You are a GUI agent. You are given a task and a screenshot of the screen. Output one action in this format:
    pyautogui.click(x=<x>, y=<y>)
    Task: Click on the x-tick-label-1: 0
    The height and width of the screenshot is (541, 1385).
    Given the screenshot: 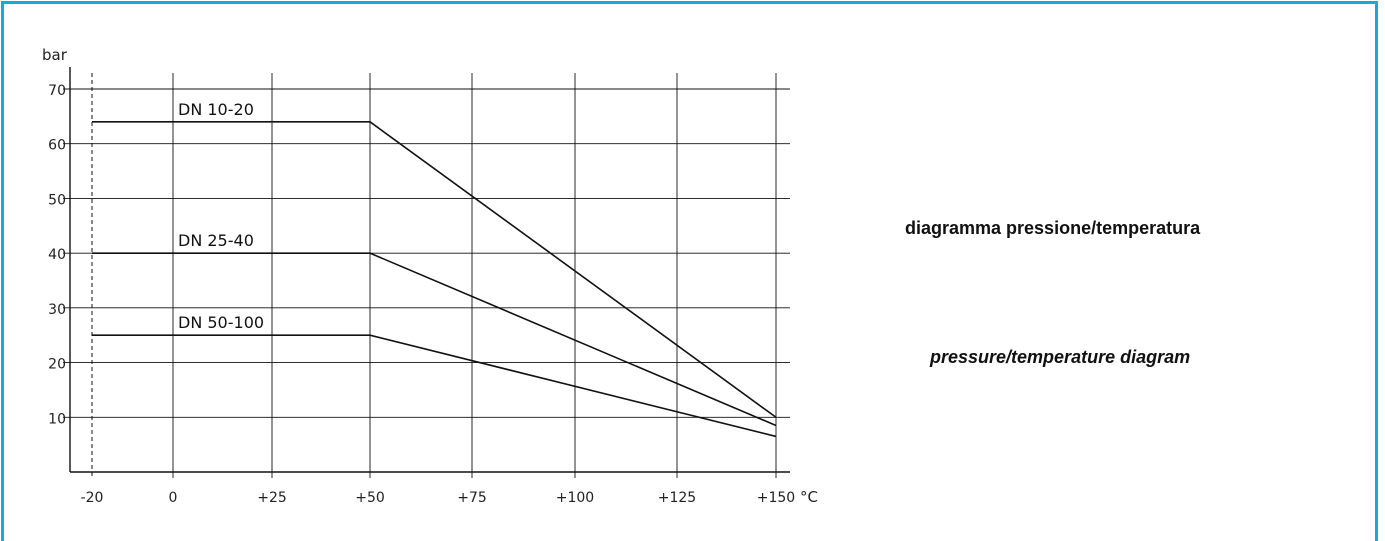 What is the action you would take?
    pyautogui.click(x=173, y=498)
    